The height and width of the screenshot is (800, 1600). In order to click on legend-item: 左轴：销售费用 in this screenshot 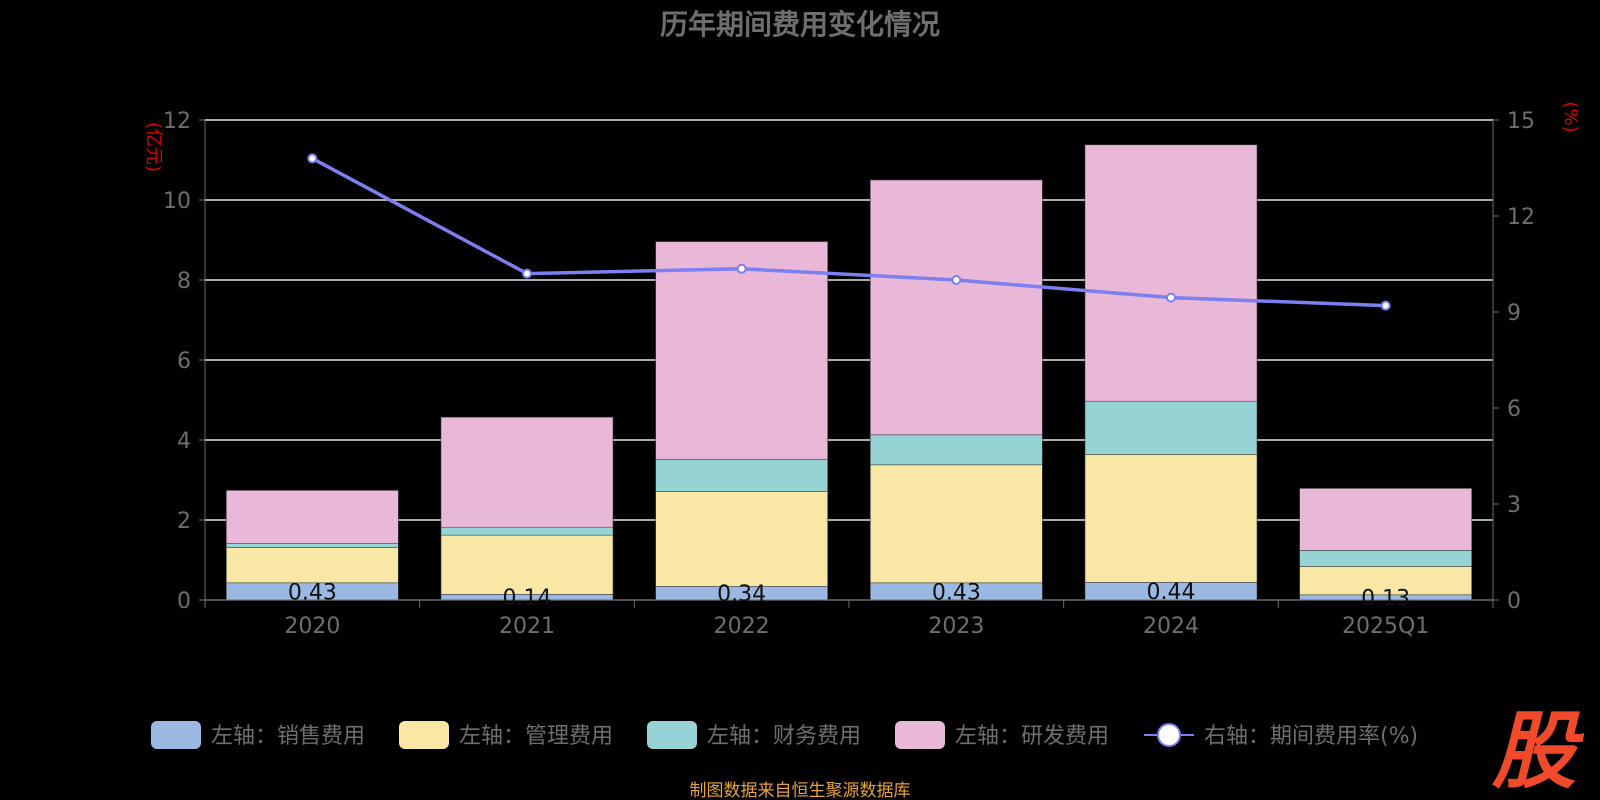, I will do `click(258, 735)`.